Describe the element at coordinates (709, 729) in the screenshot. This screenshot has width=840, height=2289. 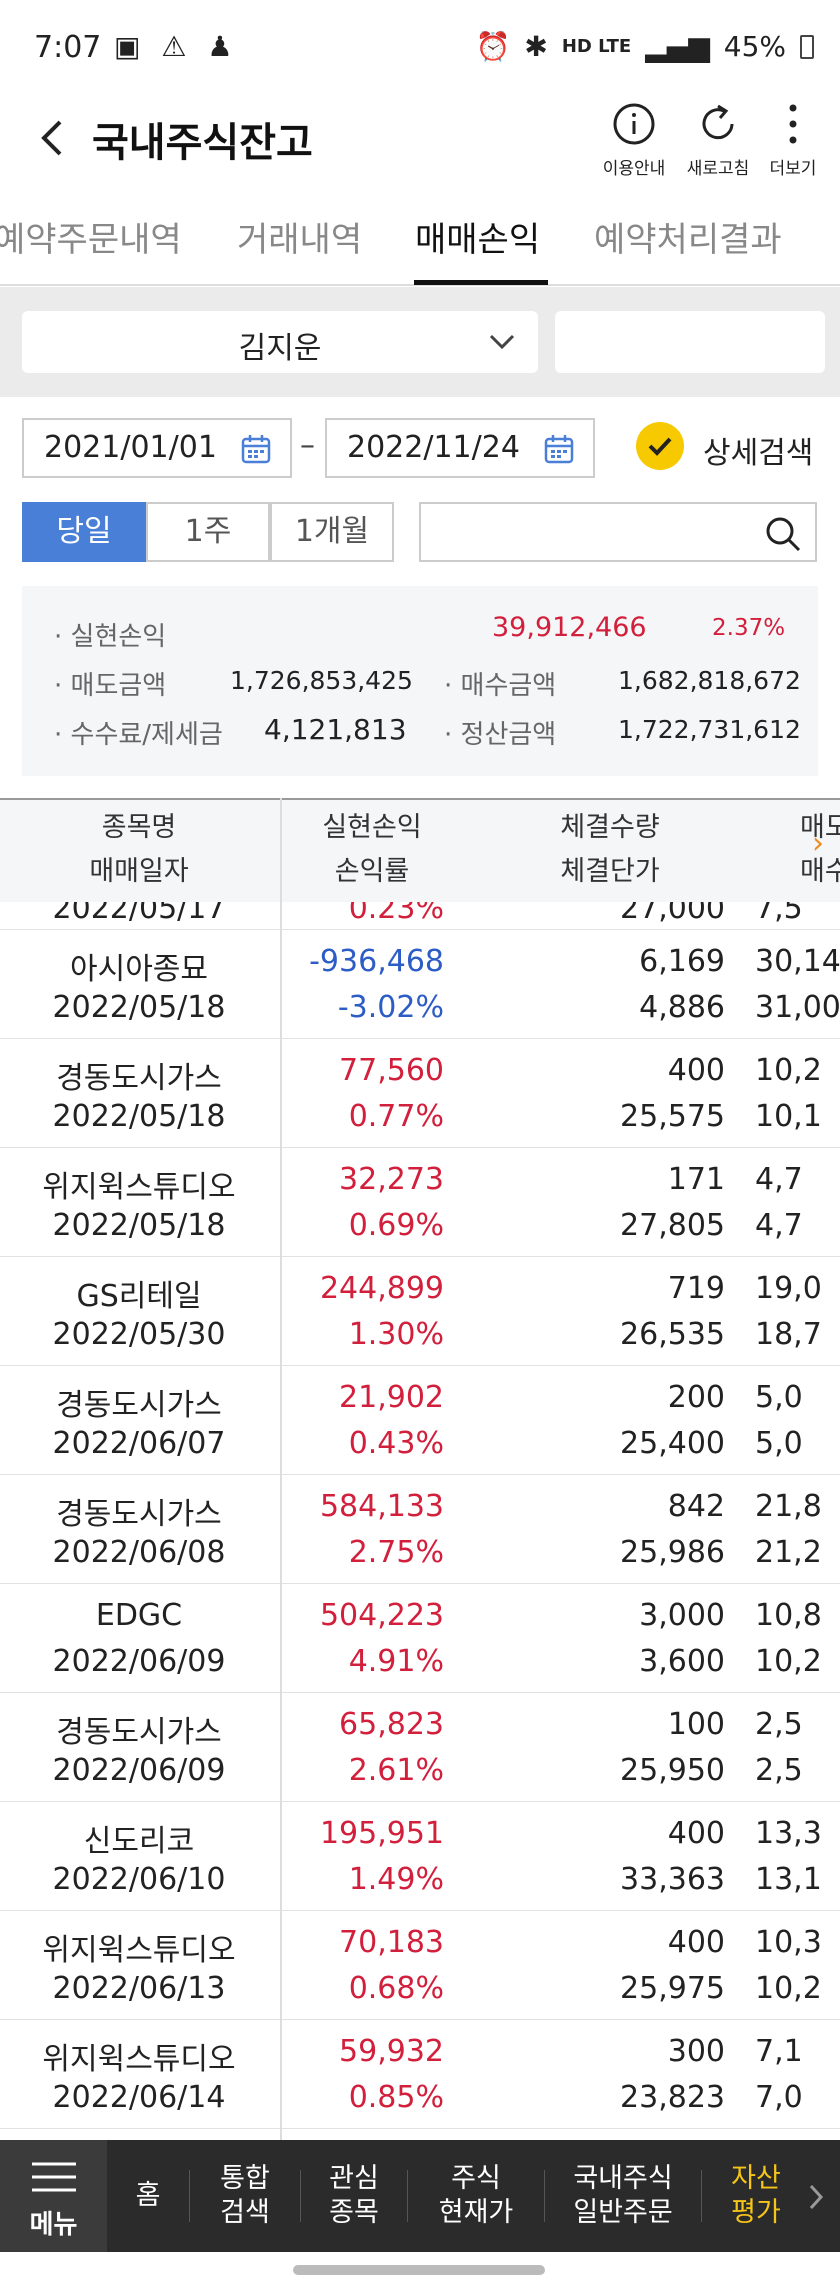
I see `settlement-value: 1,722,731,612` at that location.